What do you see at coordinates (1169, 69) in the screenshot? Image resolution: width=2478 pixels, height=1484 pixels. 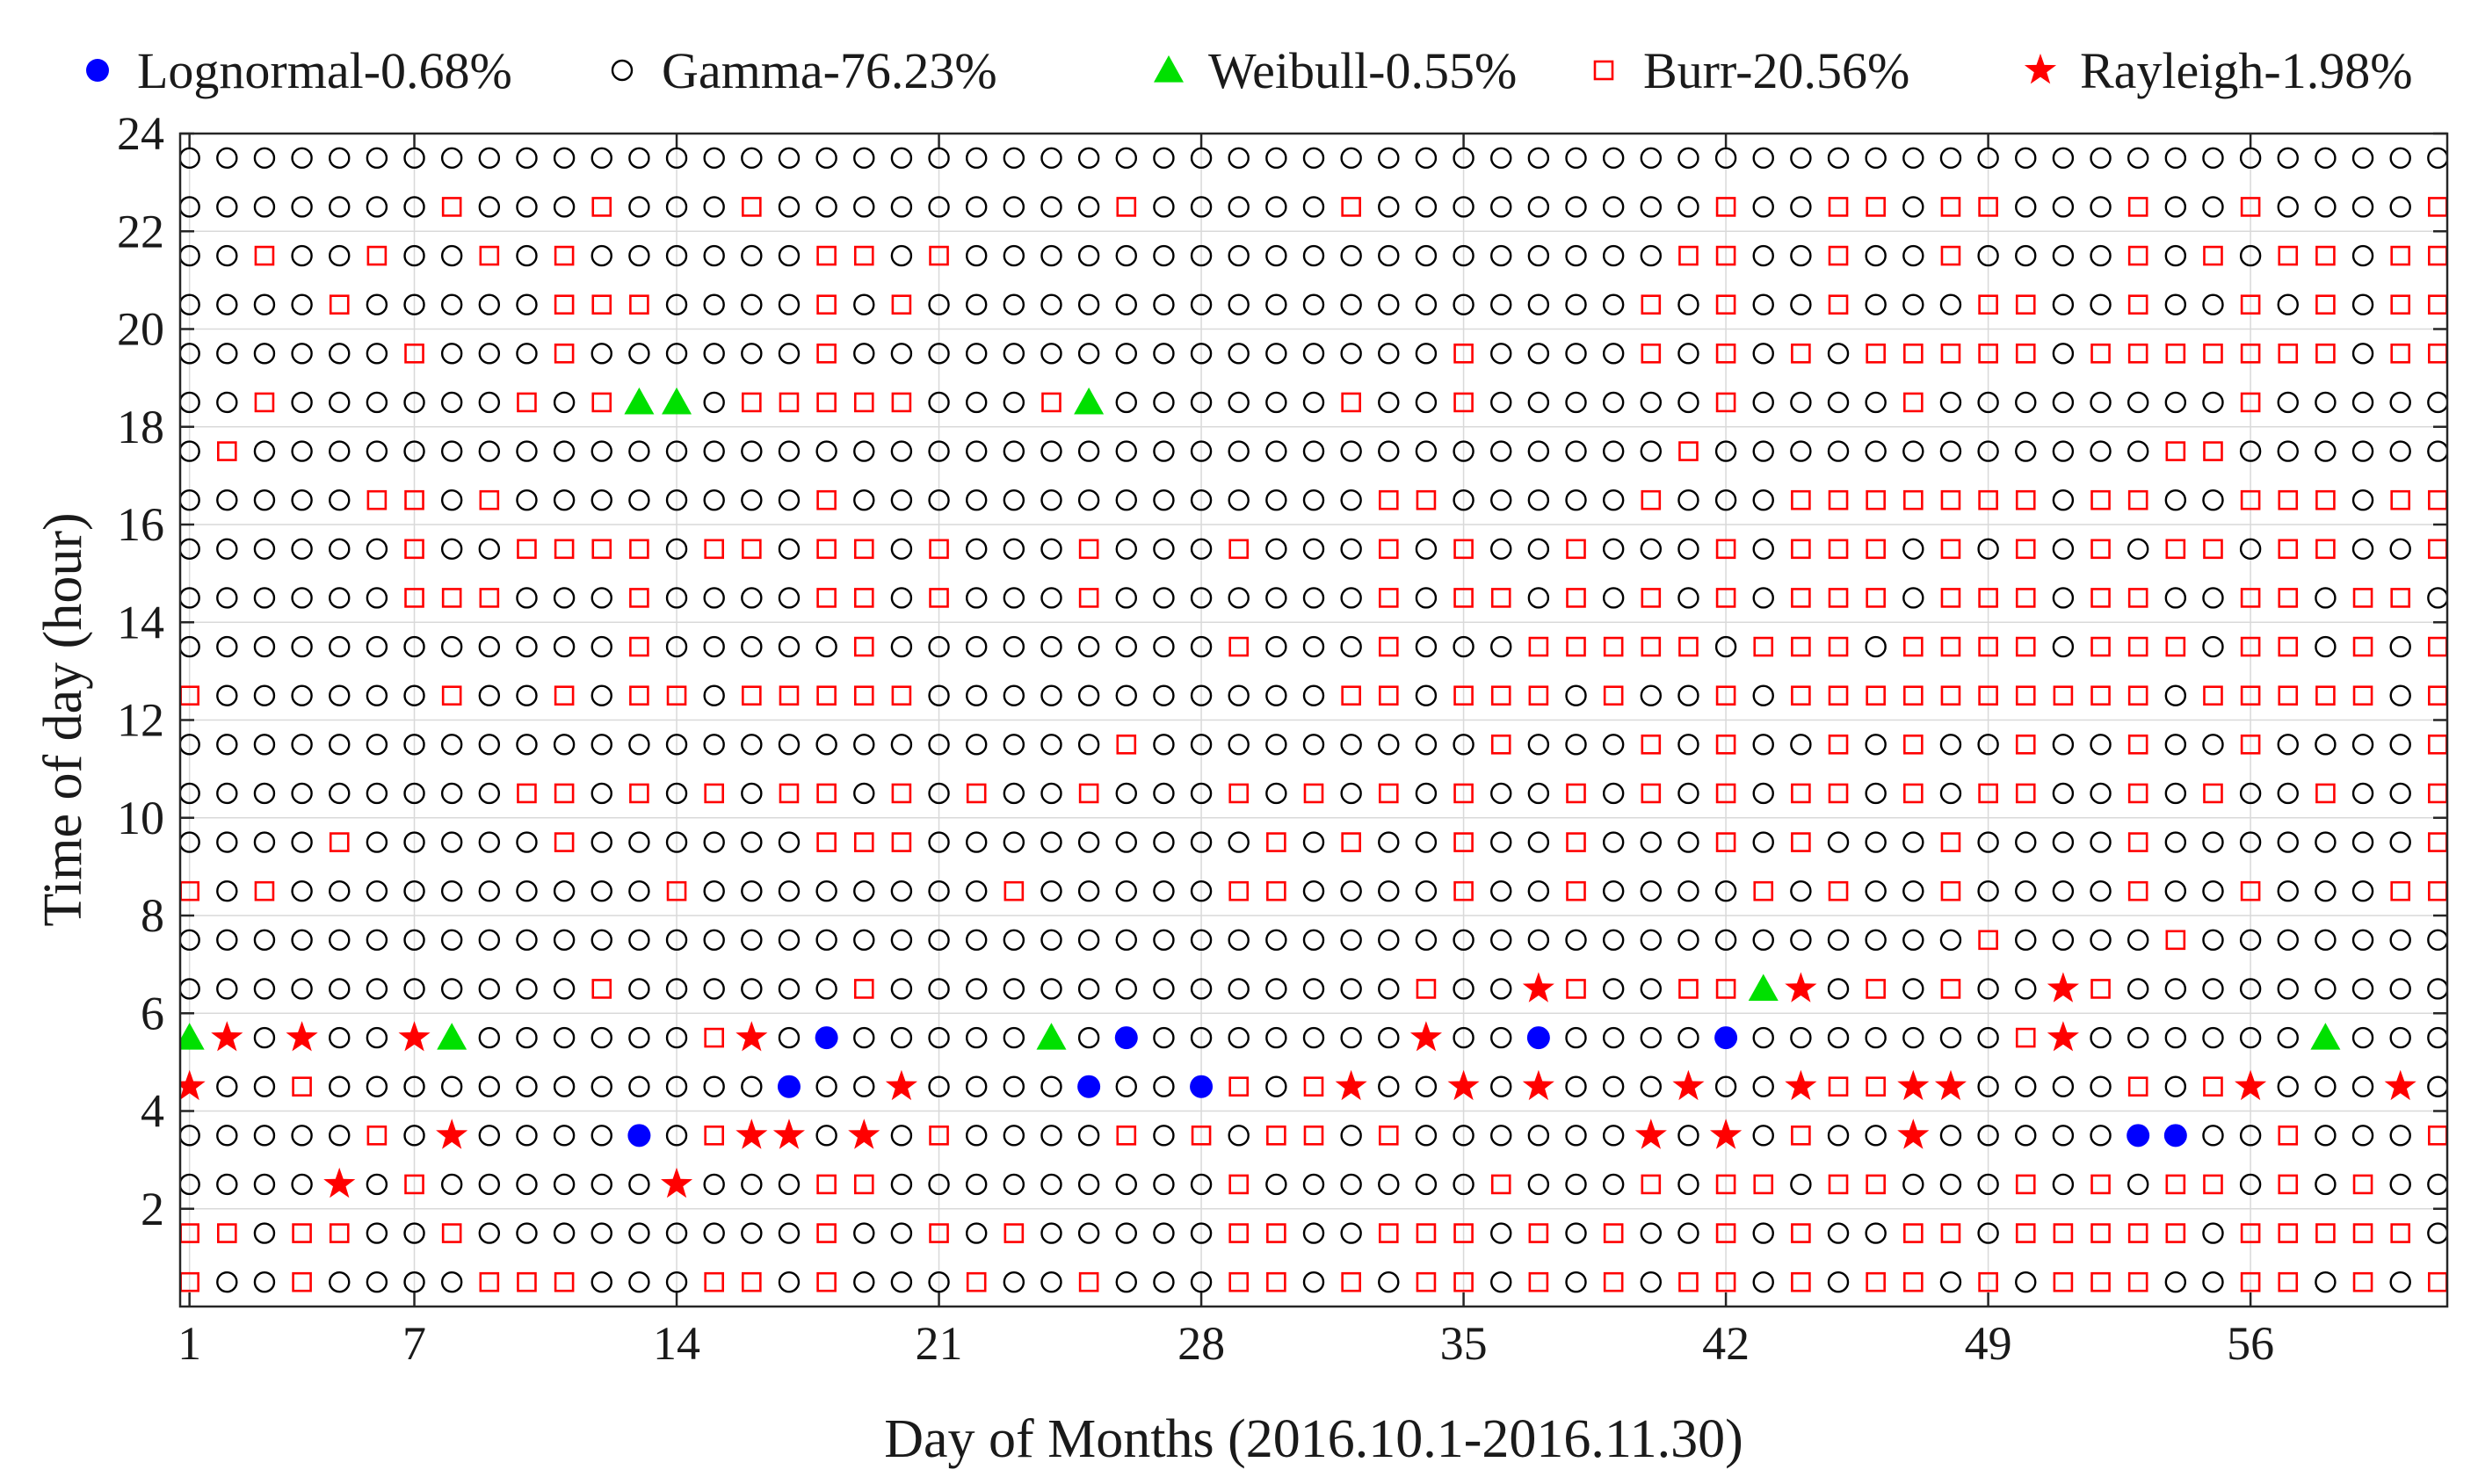 I see `weibull-legend-marker` at bounding box center [1169, 69].